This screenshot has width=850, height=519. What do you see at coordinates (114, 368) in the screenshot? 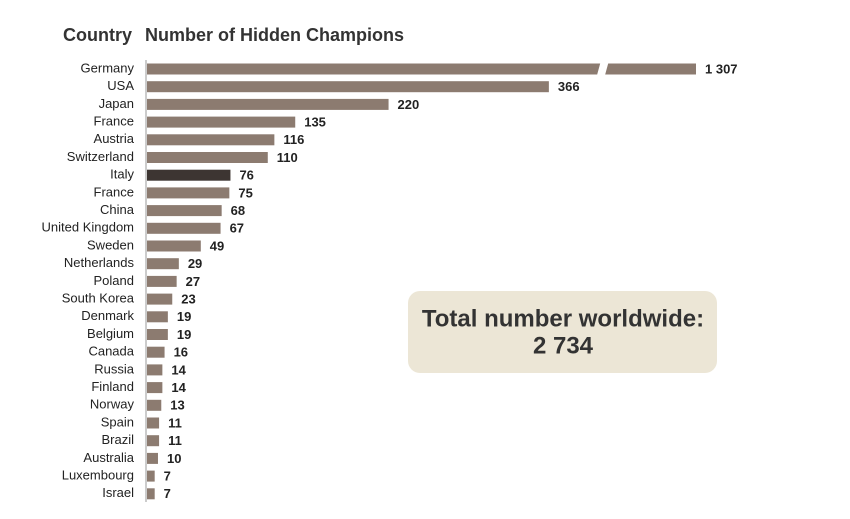
I see `category-label: Russia` at bounding box center [114, 368].